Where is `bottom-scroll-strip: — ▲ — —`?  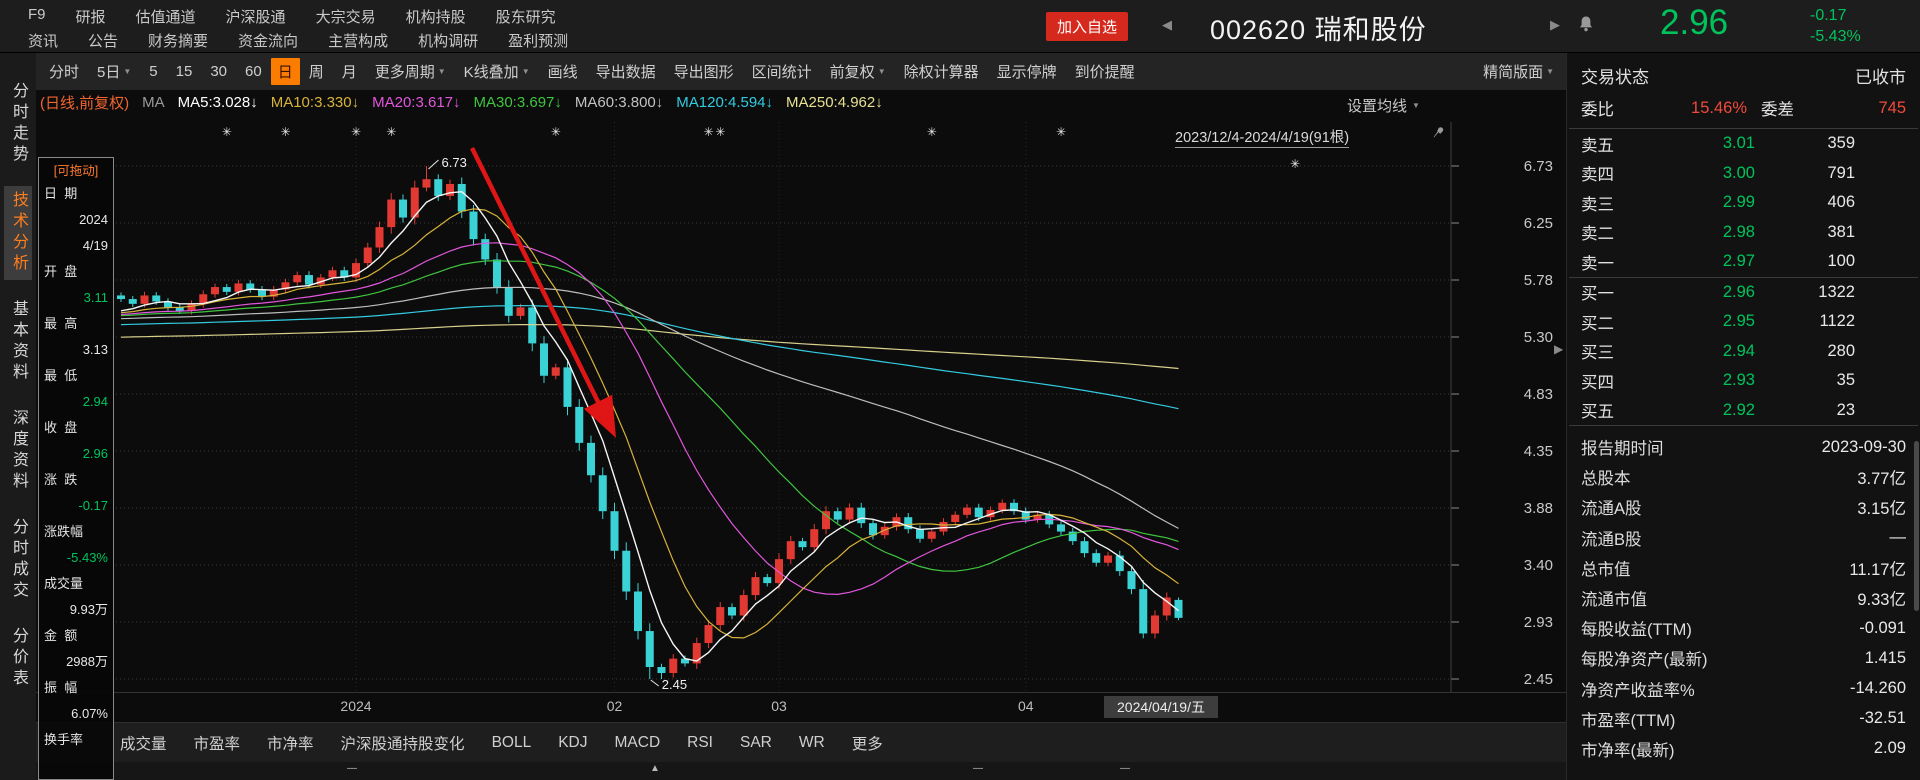
bottom-scroll-strip: — ▲ — — is located at coordinates (801, 771).